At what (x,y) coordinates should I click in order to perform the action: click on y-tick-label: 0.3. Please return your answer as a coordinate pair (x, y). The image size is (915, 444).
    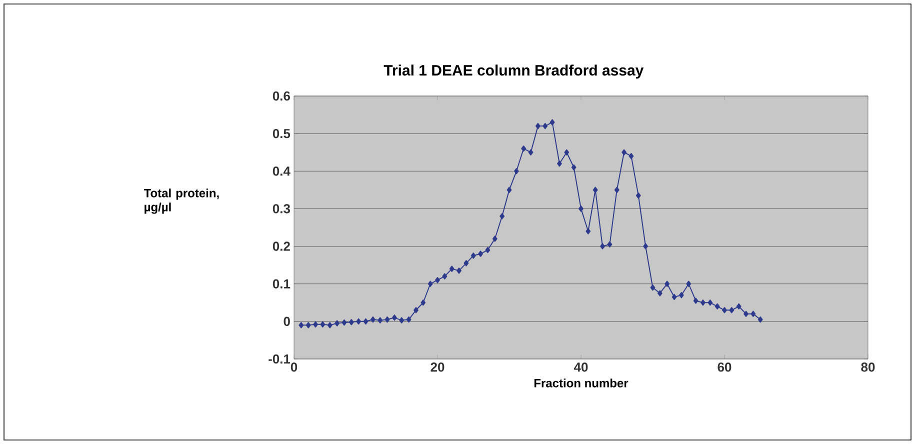
    Looking at the image, I should click on (281, 209).